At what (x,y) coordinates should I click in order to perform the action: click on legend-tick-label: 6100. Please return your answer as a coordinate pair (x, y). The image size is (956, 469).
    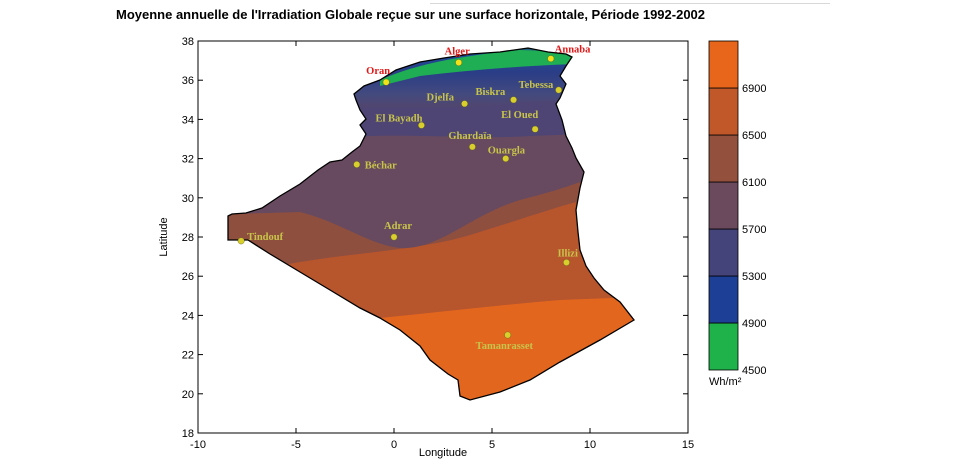
    Looking at the image, I should click on (754, 183).